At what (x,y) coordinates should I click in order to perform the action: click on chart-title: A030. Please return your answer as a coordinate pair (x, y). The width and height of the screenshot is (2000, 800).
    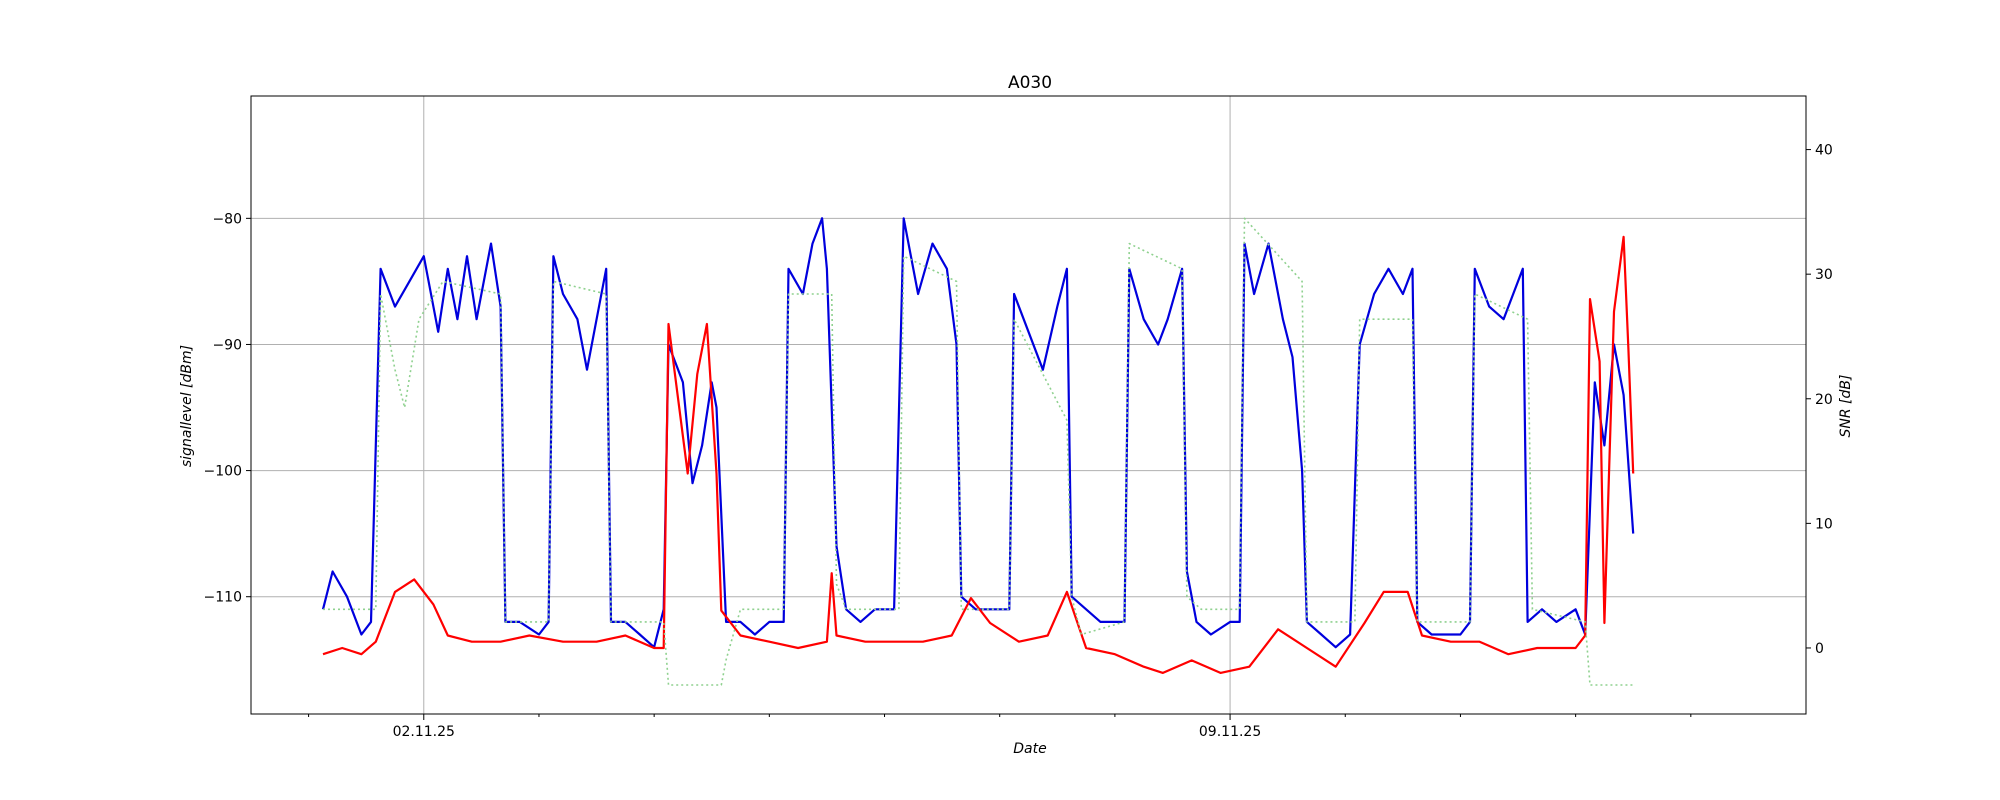
    Looking at the image, I should click on (1030, 83).